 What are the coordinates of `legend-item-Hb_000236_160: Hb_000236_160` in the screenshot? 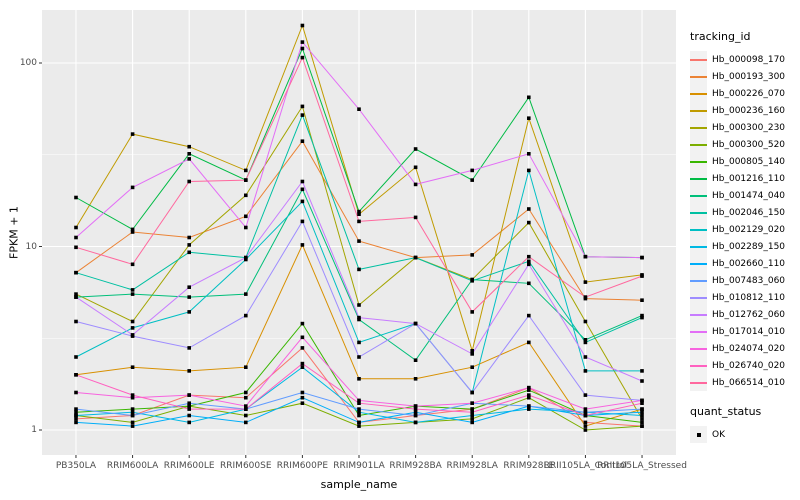 It's located at (744, 110).